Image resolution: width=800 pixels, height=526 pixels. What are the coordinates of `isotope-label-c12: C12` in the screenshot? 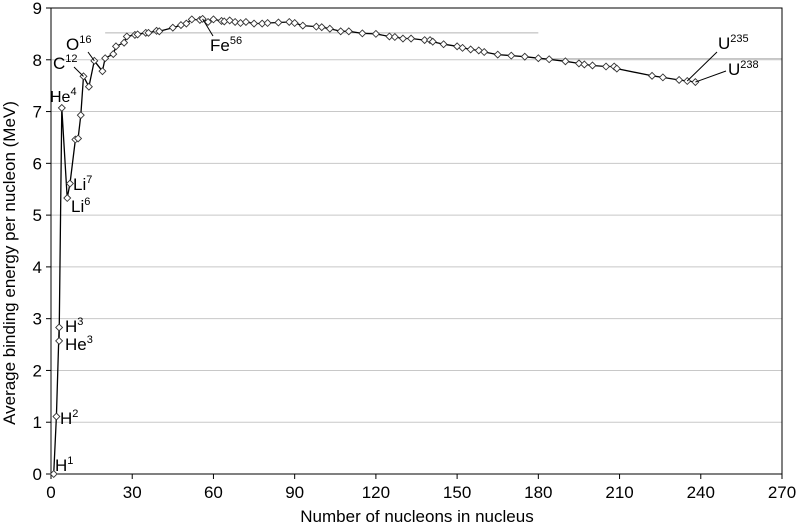 It's located at (65, 63).